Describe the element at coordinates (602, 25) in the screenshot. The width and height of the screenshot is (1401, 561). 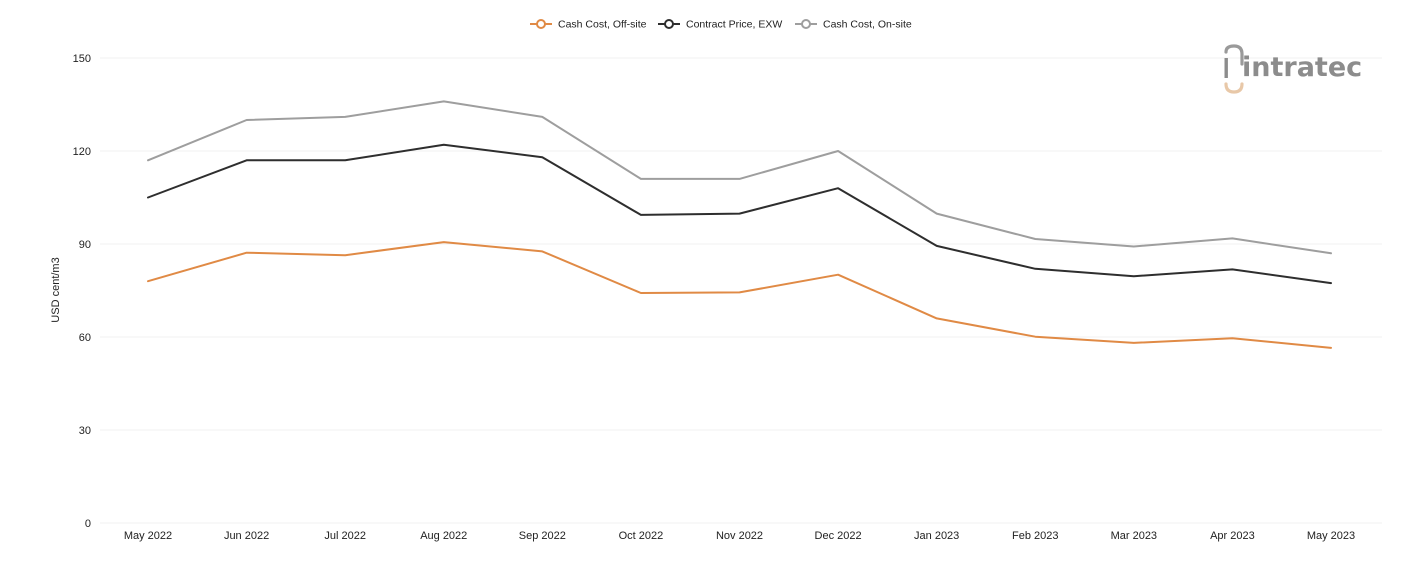
I see `legend-label: Cash Cost, Off-site` at that location.